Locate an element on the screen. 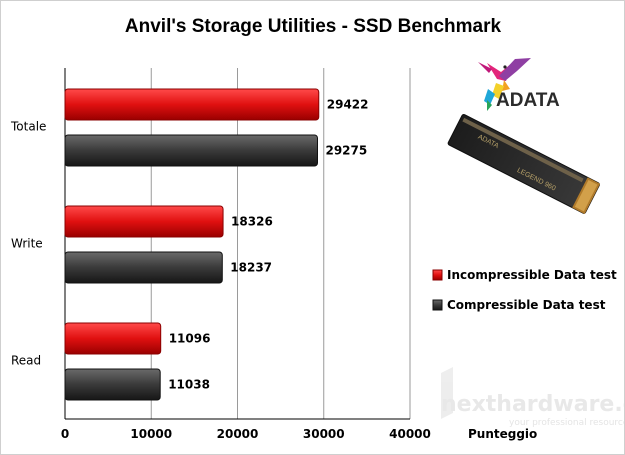  watermark-subtext: your professional resource is located at coordinates (566, 423).